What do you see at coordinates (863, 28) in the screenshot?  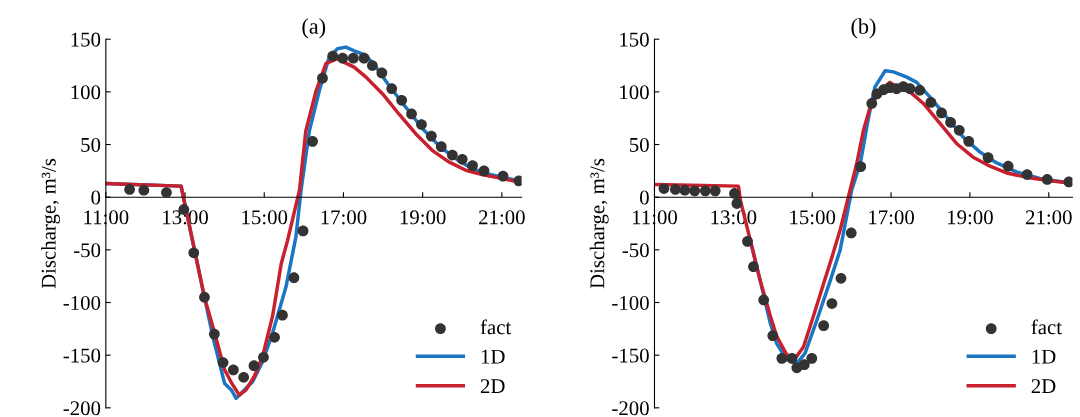 I see `chart-title: (b)` at bounding box center [863, 28].